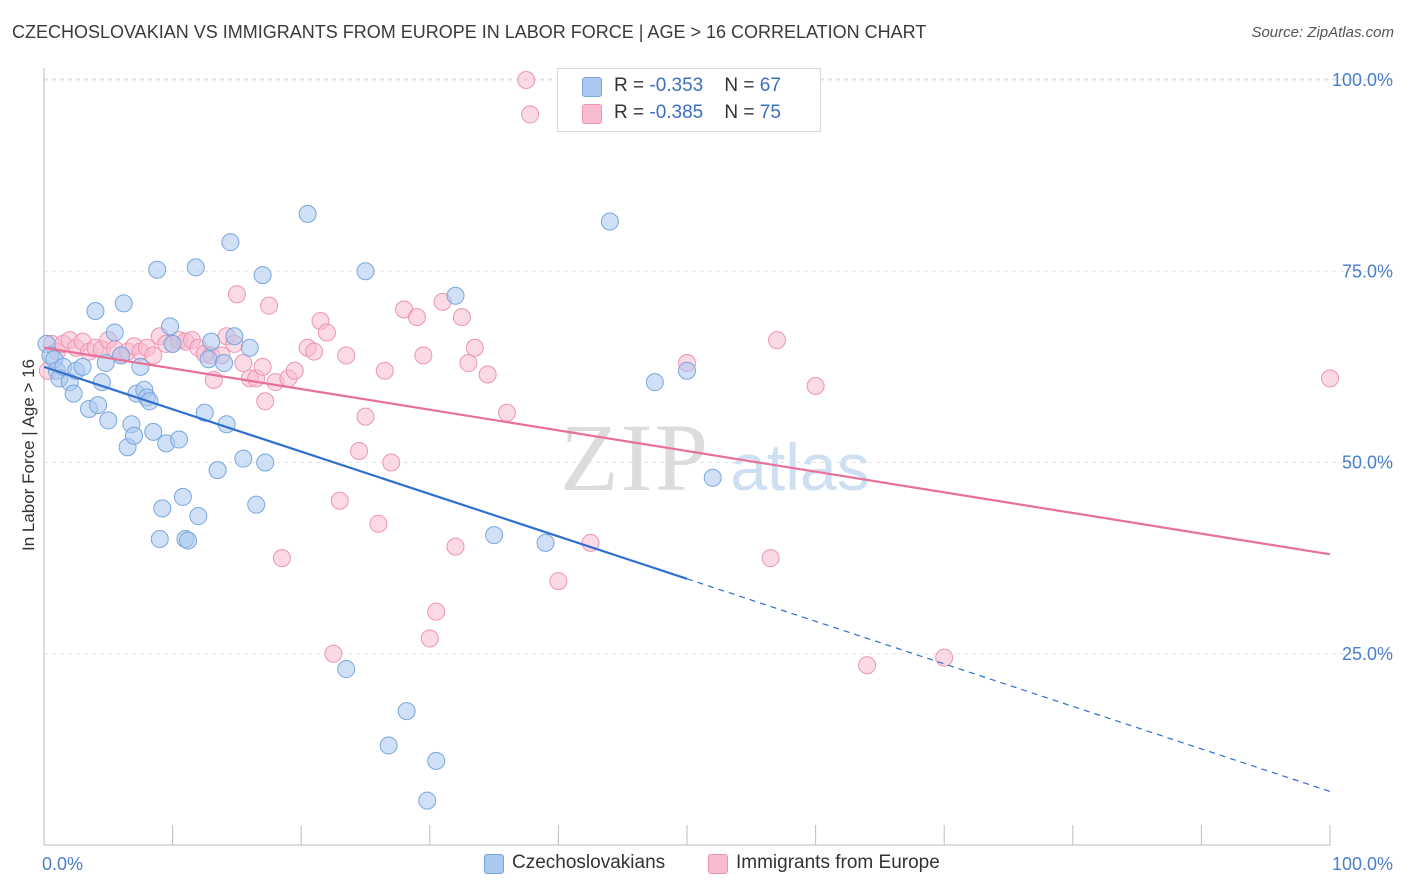  What do you see at coordinates (718, 864) in the screenshot?
I see `bottom-legend-swatch-pink` at bounding box center [718, 864].